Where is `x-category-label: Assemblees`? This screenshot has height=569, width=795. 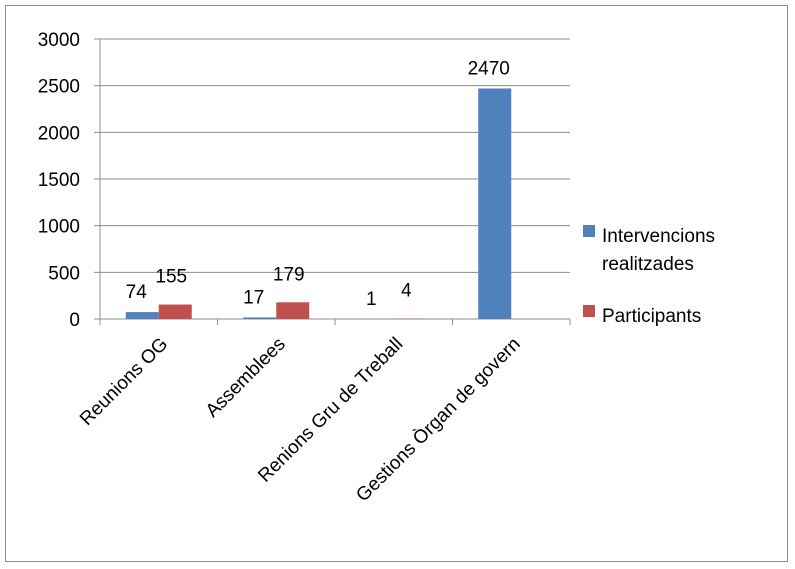 x-category-label: Assemblees is located at coordinates (246, 378).